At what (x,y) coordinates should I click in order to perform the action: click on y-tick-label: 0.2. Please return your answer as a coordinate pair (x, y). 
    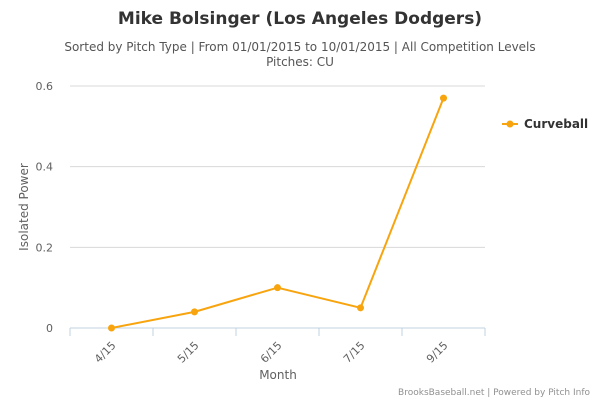
    Looking at the image, I should click on (45, 247).